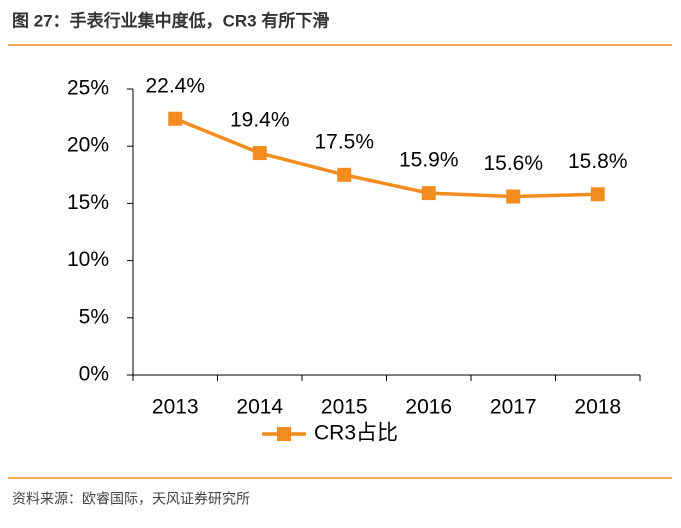  Describe the element at coordinates (175, 85) in the screenshot. I see `data-label: 22.4%` at that location.